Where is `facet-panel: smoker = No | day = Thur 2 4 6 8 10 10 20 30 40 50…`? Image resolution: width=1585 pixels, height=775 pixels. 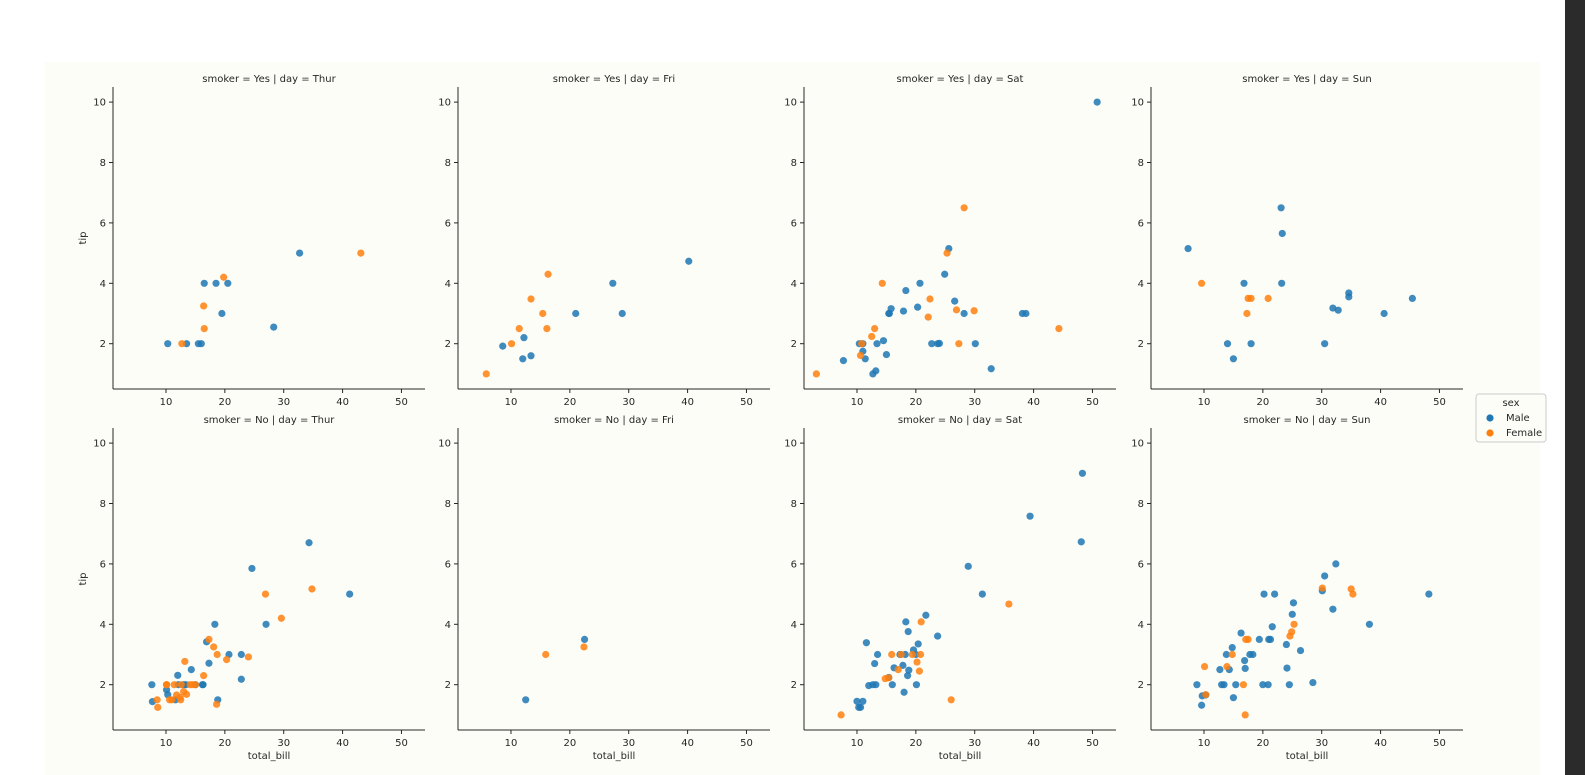 facet-panel: smoker = No | day = Thur 2 4 6 8 10 10 20 30 40 50… is located at coordinates (251, 588).